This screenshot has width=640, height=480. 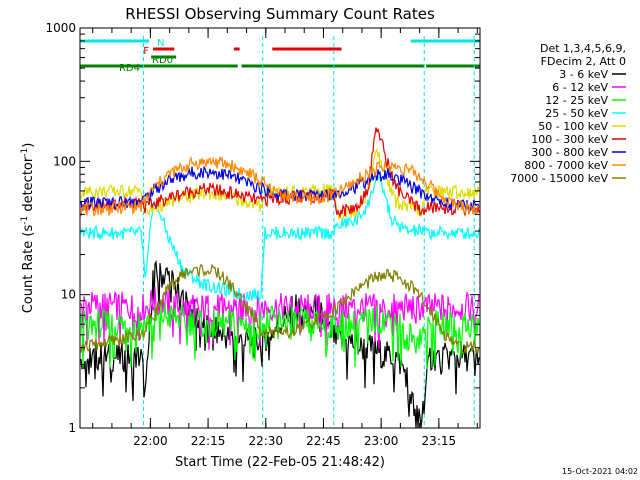 I want to click on y-tick-label: 100, so click(x=64, y=161).